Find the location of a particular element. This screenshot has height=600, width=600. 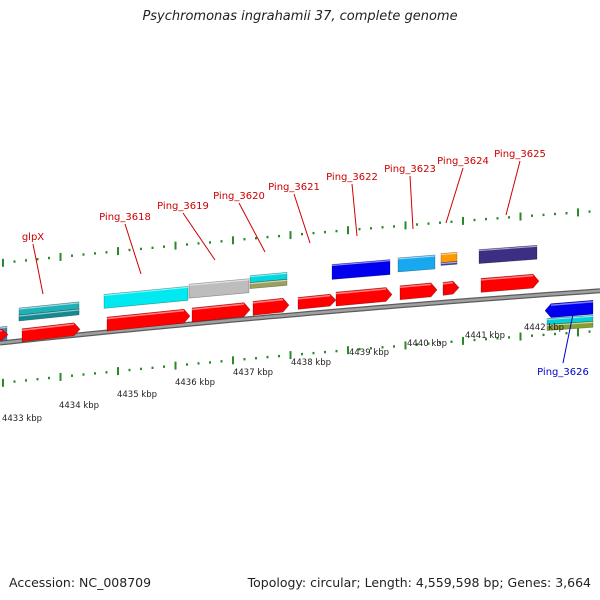

scale-label: 4436 kbp is located at coordinates (195, 383).